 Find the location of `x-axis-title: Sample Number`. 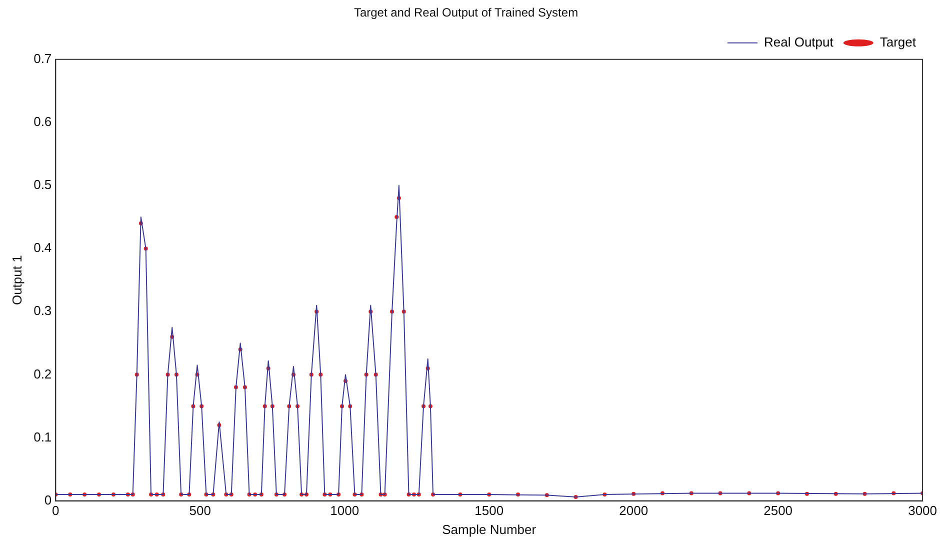

x-axis-title: Sample Number is located at coordinates (489, 529).